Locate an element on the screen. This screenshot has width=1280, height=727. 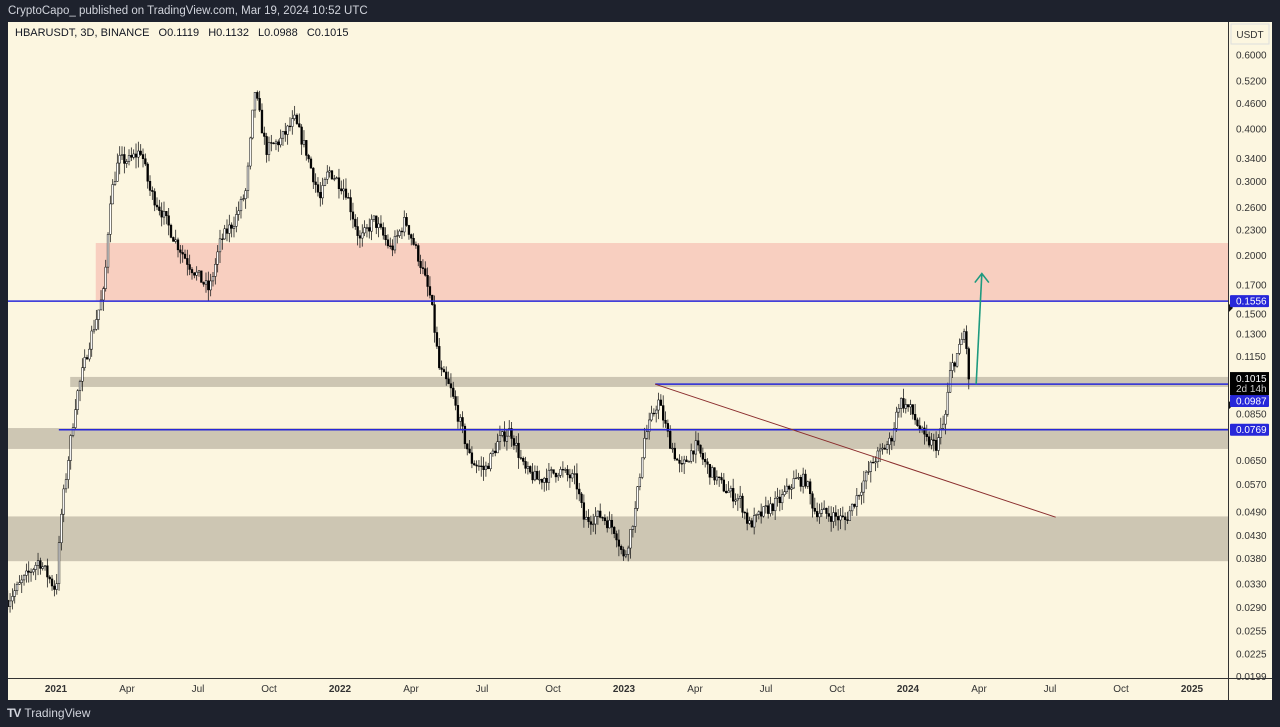
price-axis is located at coordinates (1250, 350).